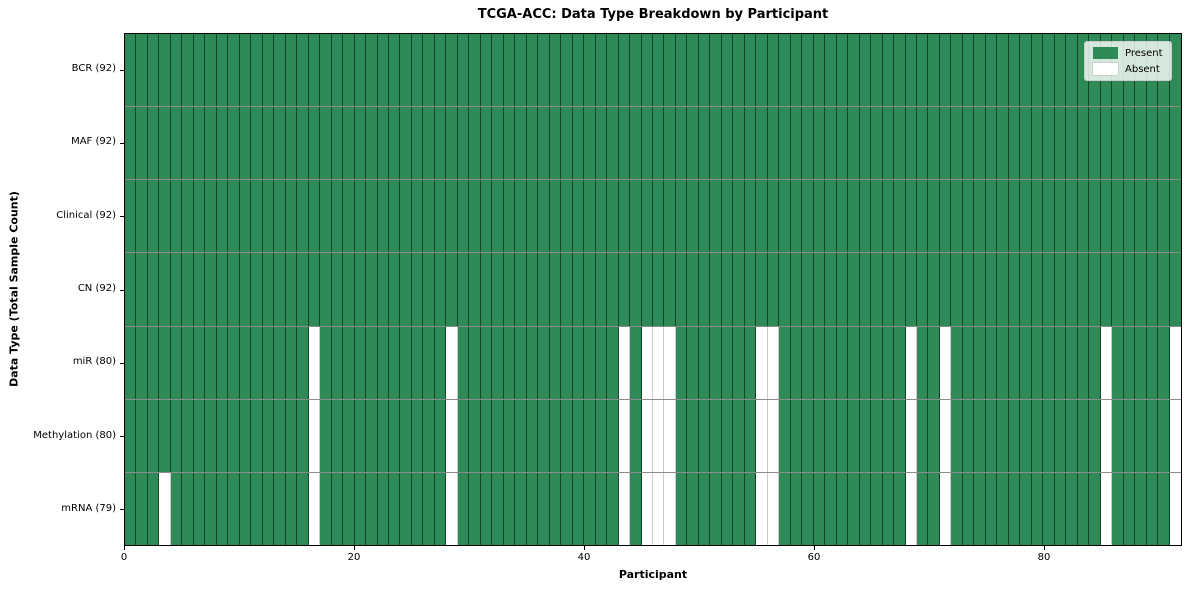 The width and height of the screenshot is (1200, 600). Describe the element at coordinates (1044, 557) in the screenshot. I see `x-tick-label: 80` at that location.